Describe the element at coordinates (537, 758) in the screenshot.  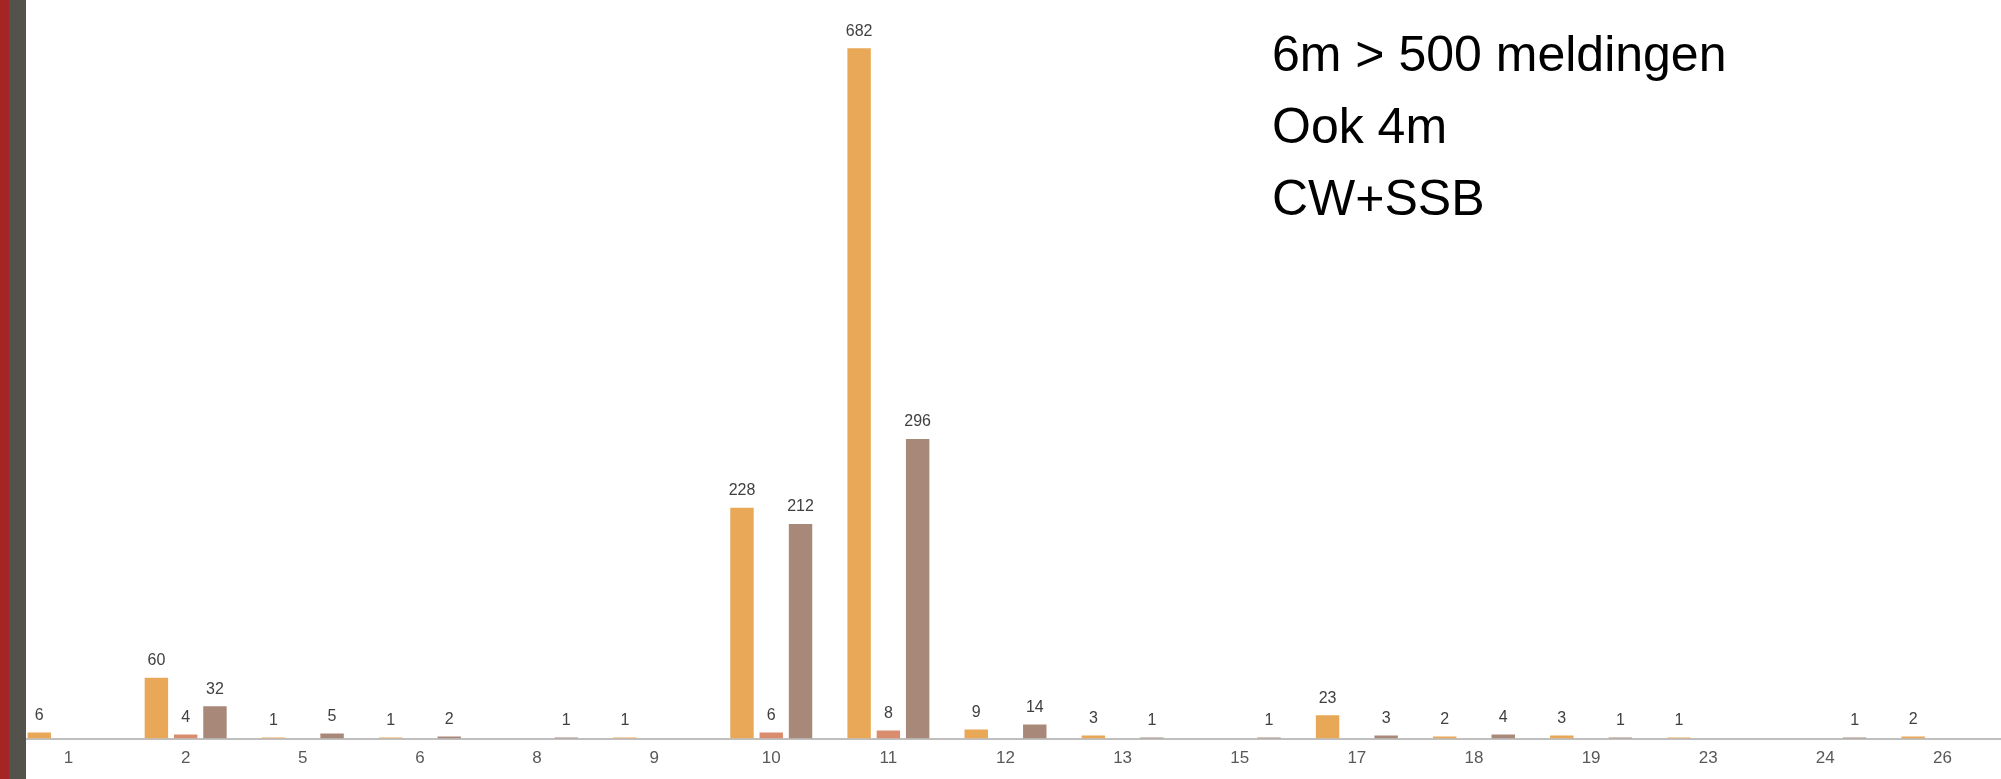
I see `x-tick-label: 8` at that location.